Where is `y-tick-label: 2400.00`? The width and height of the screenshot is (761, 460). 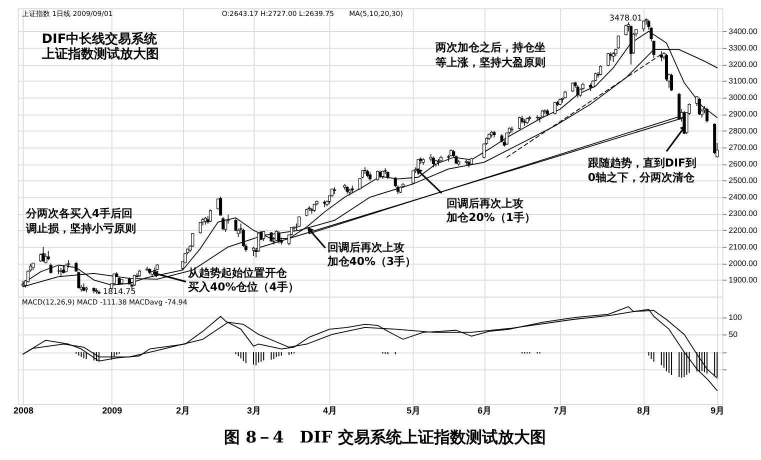
y-tick-label: 2400.00 is located at coordinates (743, 197).